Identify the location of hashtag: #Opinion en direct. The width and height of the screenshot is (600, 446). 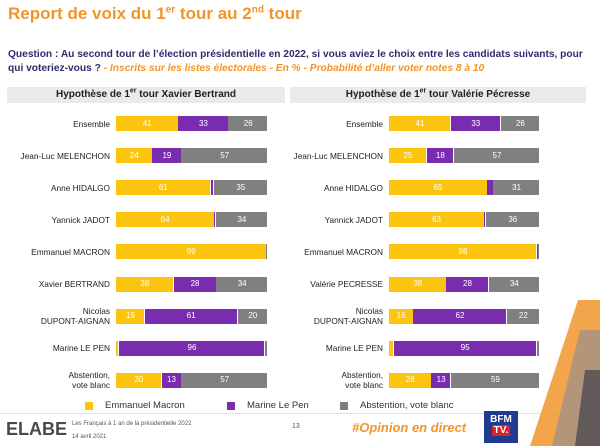
(409, 427).